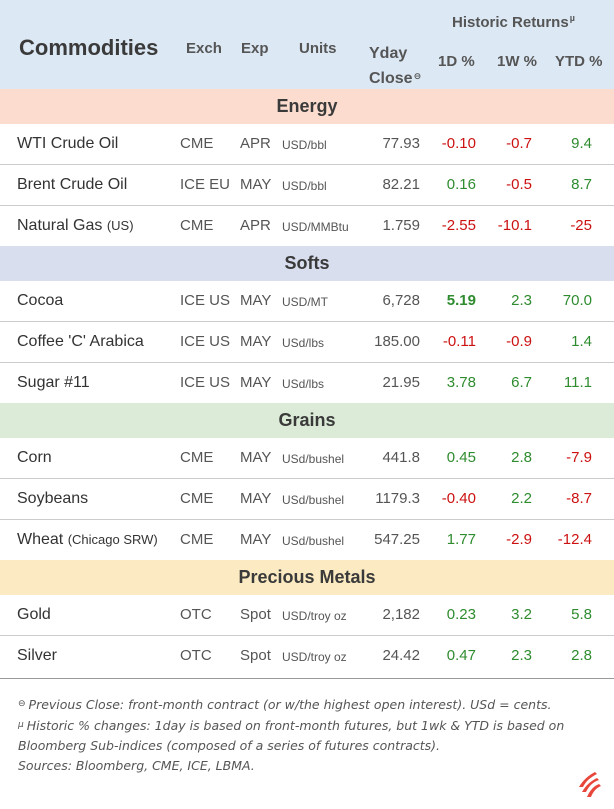 The width and height of the screenshot is (614, 809). What do you see at coordinates (72, 184) in the screenshot?
I see `commodity-name: Brent Crude Oil` at bounding box center [72, 184].